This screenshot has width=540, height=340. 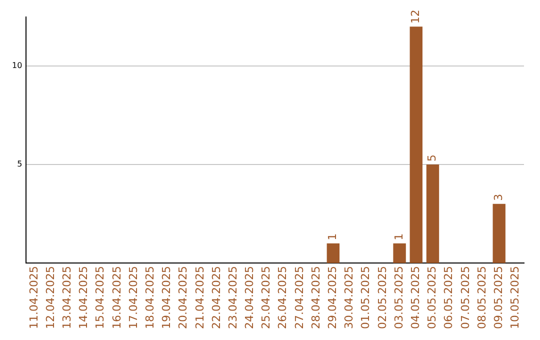 What do you see at coordinates (133, 298) in the screenshot?
I see `x-tick-label: 17.04.2025` at bounding box center [133, 298].